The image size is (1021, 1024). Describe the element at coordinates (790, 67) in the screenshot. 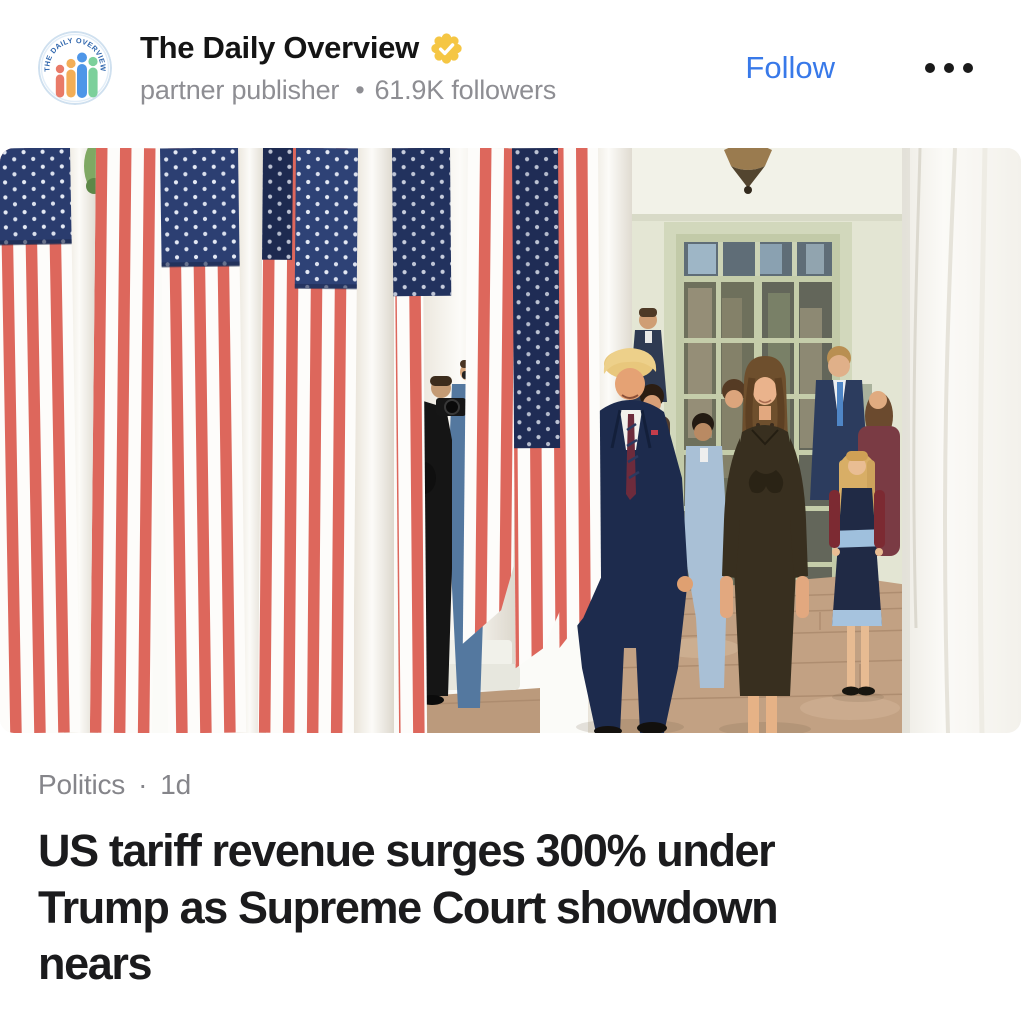

I see `follow-button: Follow` at that location.